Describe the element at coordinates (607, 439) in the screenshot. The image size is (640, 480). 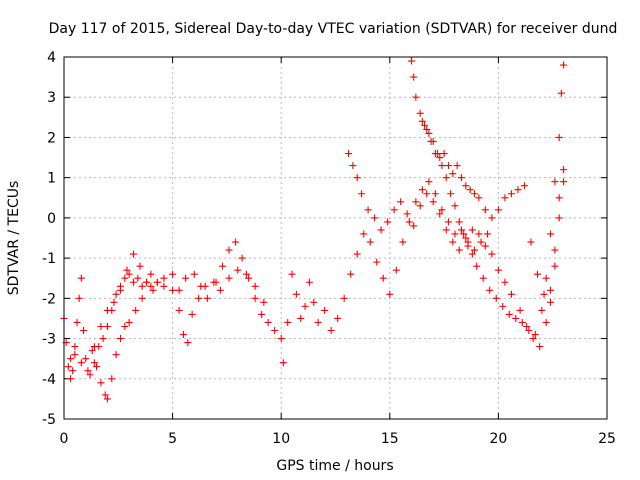
I see `x-tick-label: 25` at that location.